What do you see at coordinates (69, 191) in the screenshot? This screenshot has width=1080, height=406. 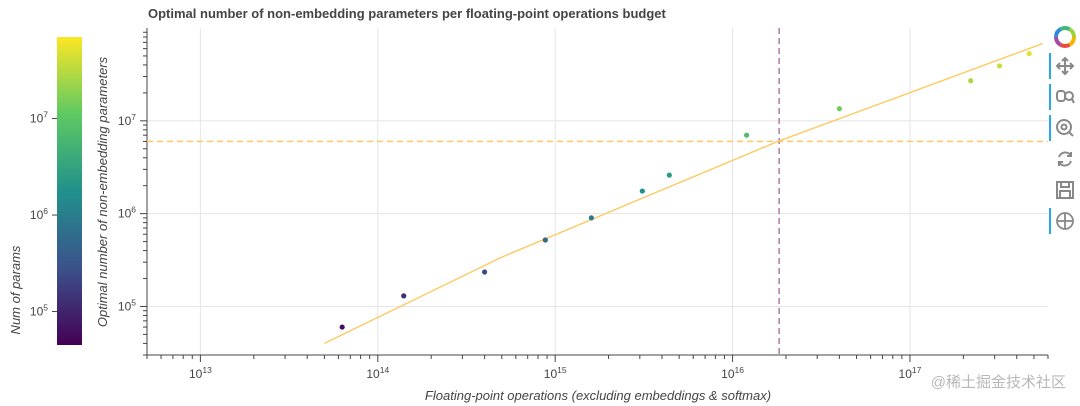 I see `colorbar-gradient` at bounding box center [69, 191].